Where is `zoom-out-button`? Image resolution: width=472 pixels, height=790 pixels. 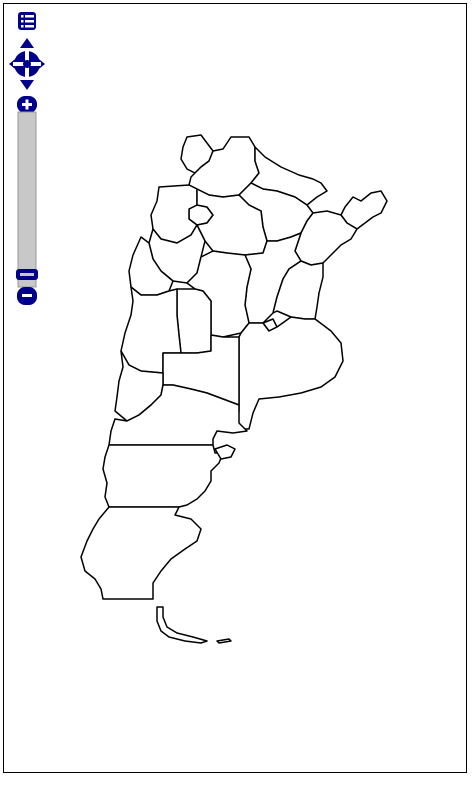
zoom-out-button is located at coordinates (27, 296).